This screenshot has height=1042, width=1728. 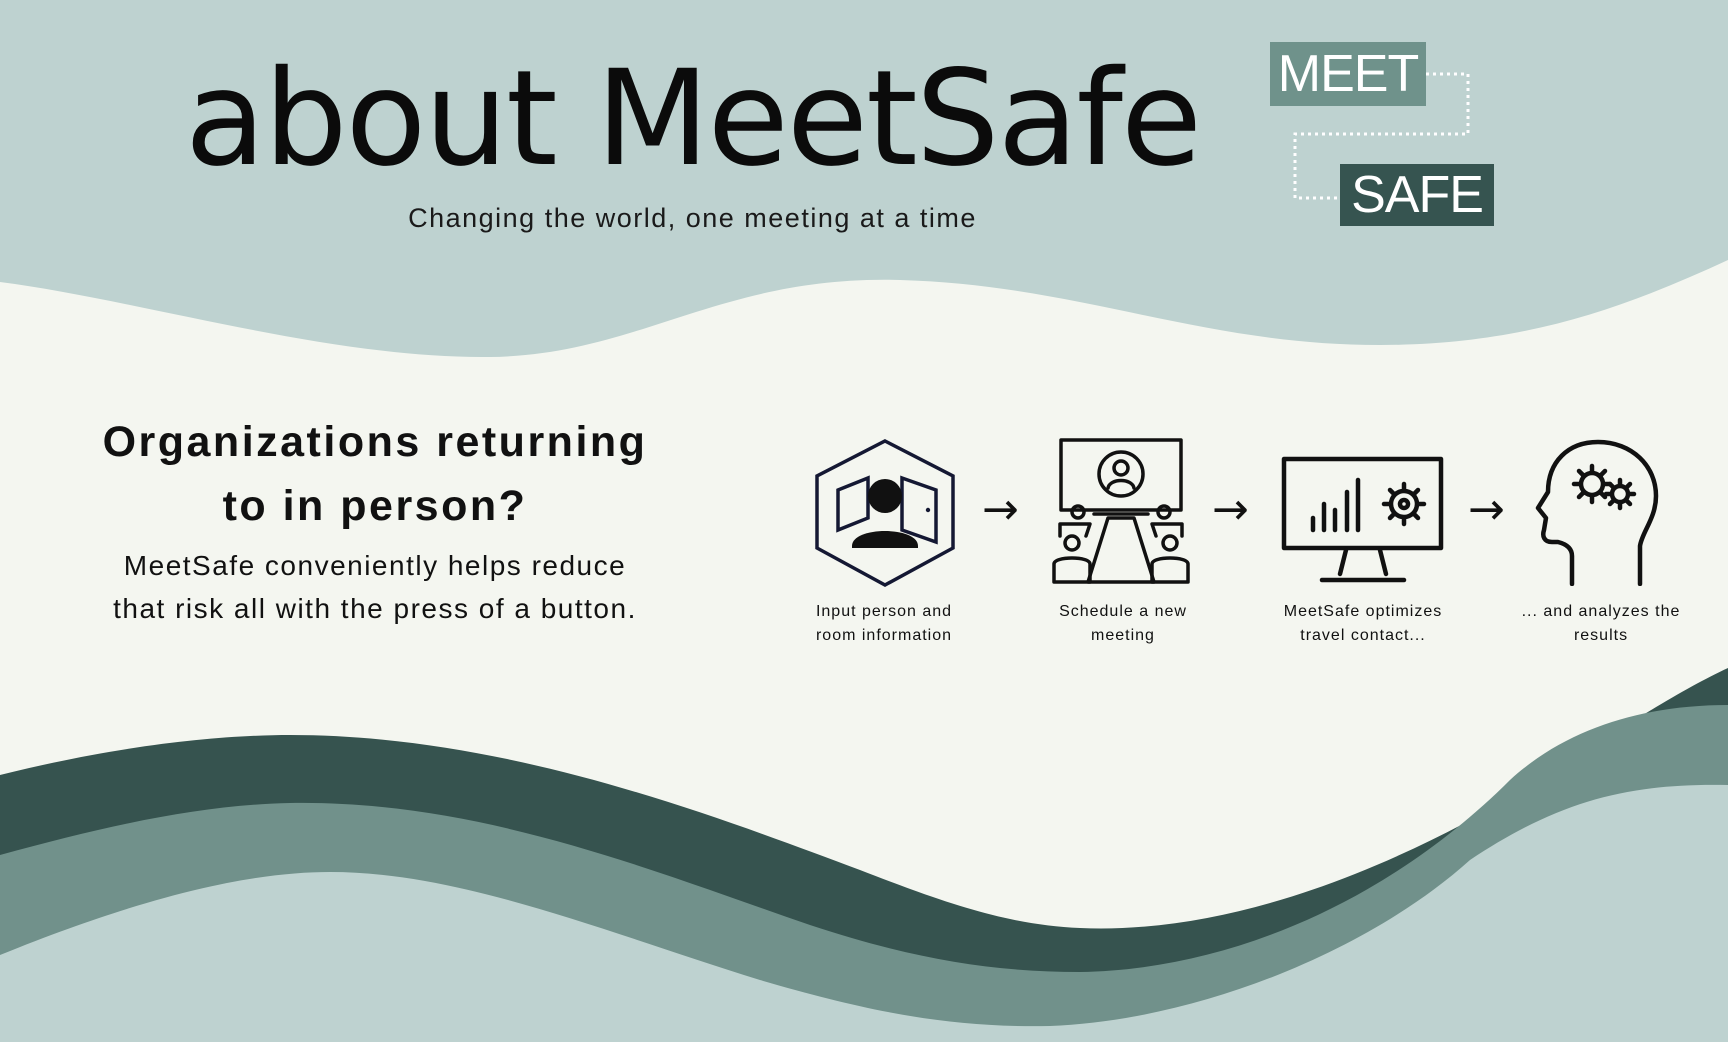 What do you see at coordinates (885, 513) in the screenshot?
I see `person-in-door-icon` at bounding box center [885, 513].